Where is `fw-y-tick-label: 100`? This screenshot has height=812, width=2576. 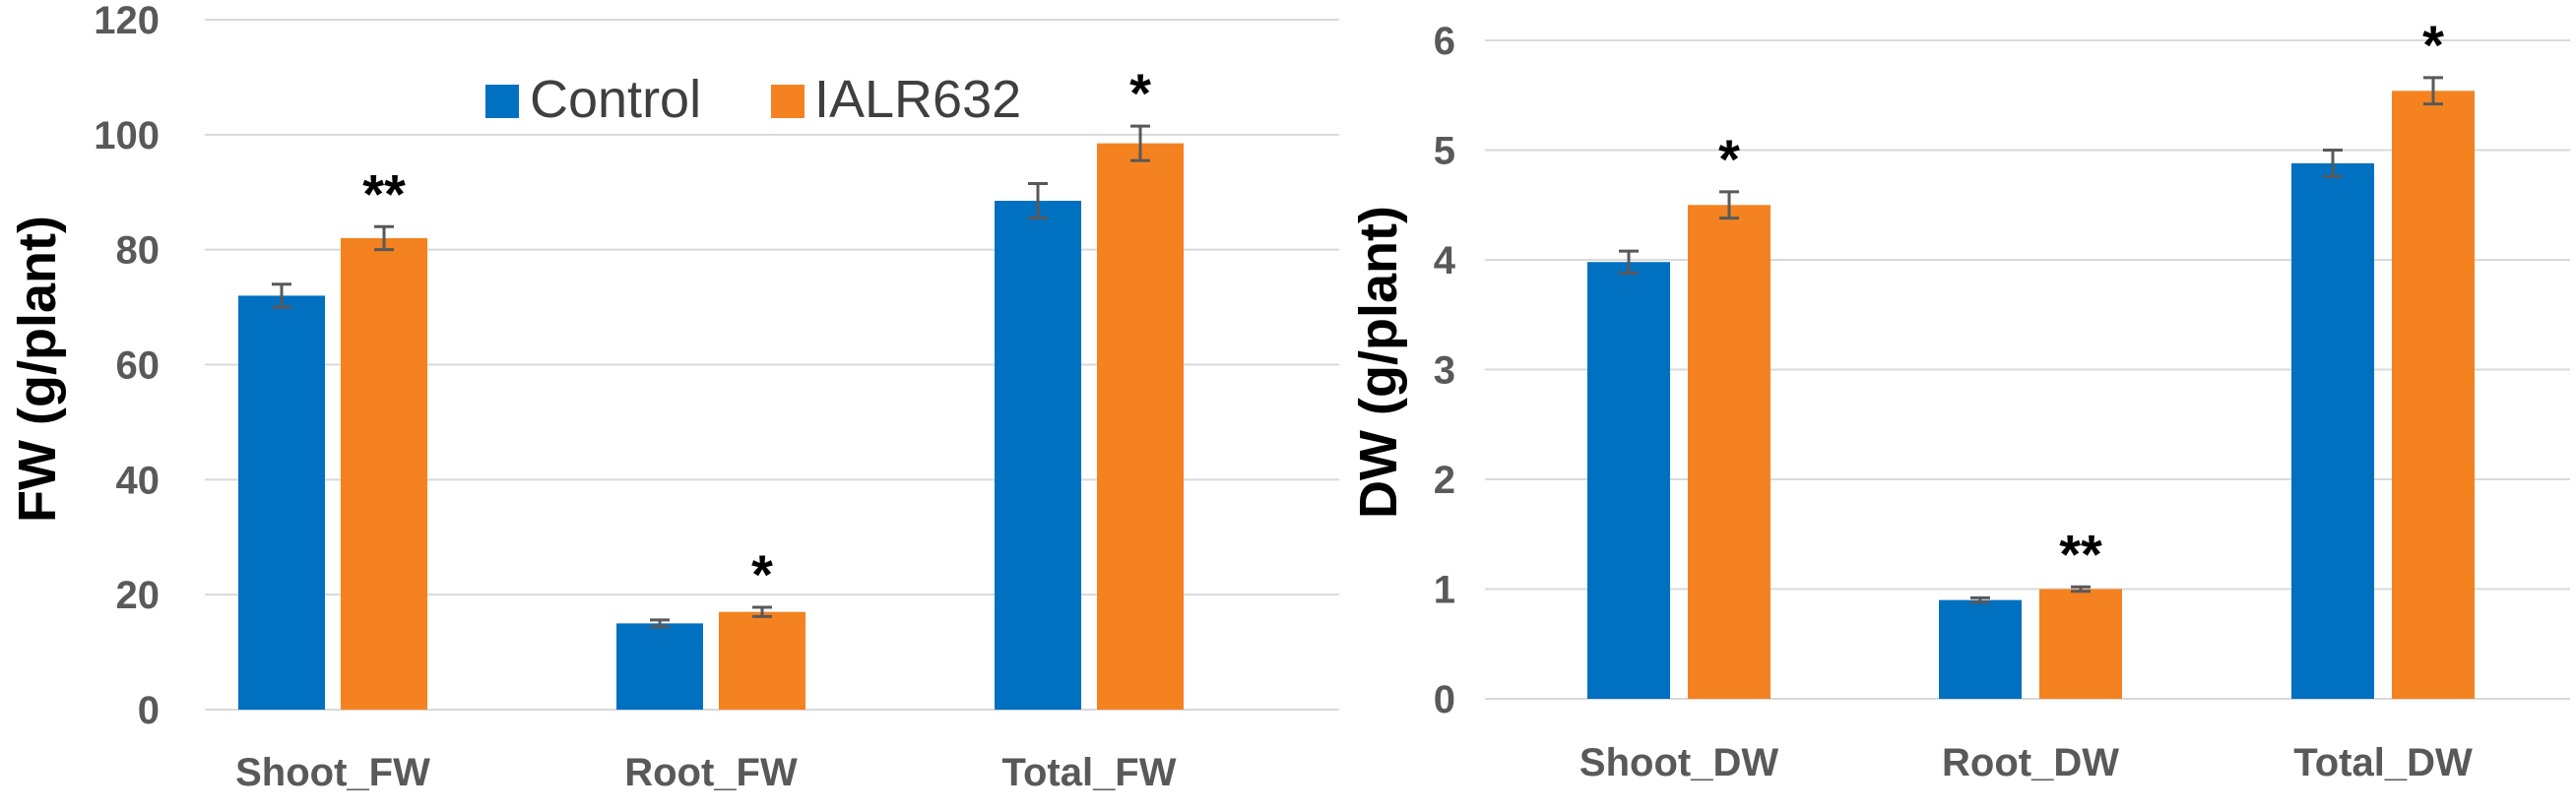
fw-y-tick-label: 100 is located at coordinates (127, 135).